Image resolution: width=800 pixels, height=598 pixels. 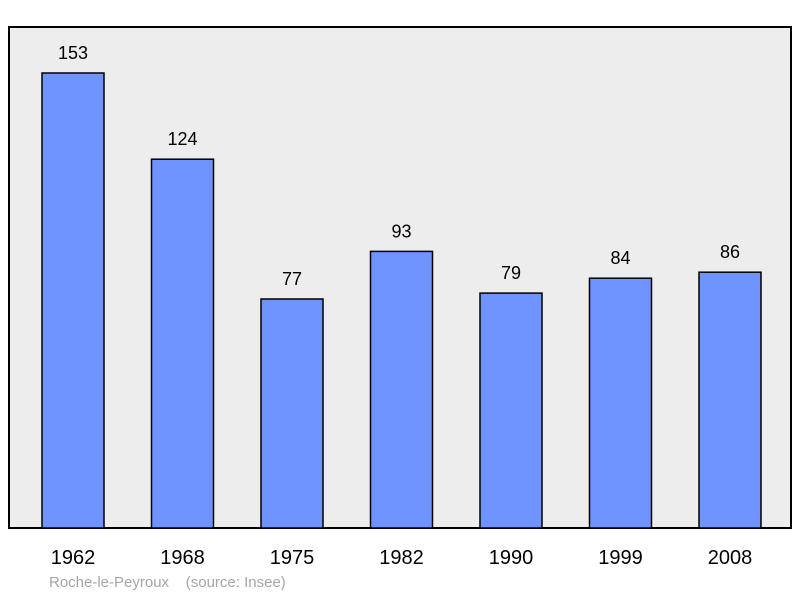 What do you see at coordinates (73, 558) in the screenshot?
I see `x-tick-1962: 1962` at bounding box center [73, 558].